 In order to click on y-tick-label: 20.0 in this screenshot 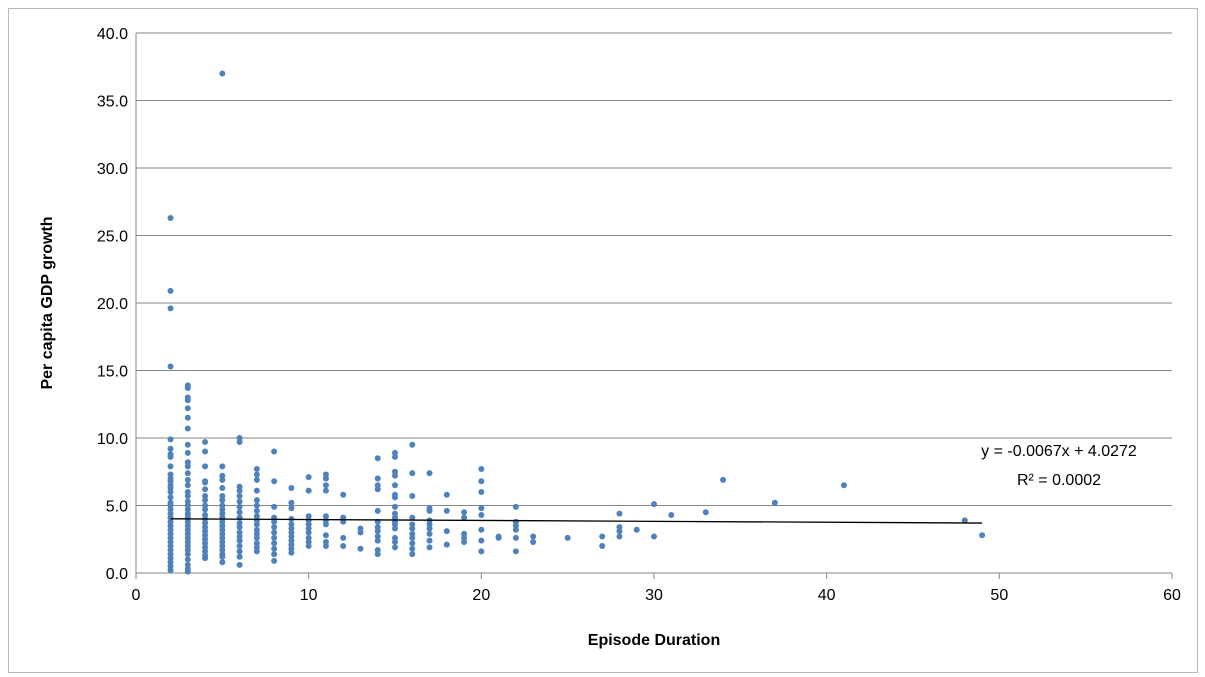, I will do `click(112, 304)`.